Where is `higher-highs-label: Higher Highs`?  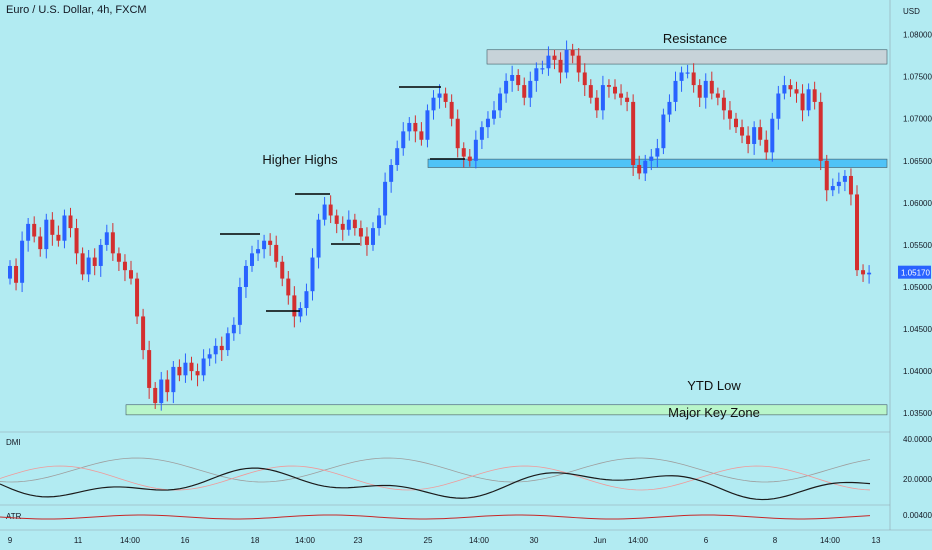 higher-highs-label: Higher Highs is located at coordinates (300, 159).